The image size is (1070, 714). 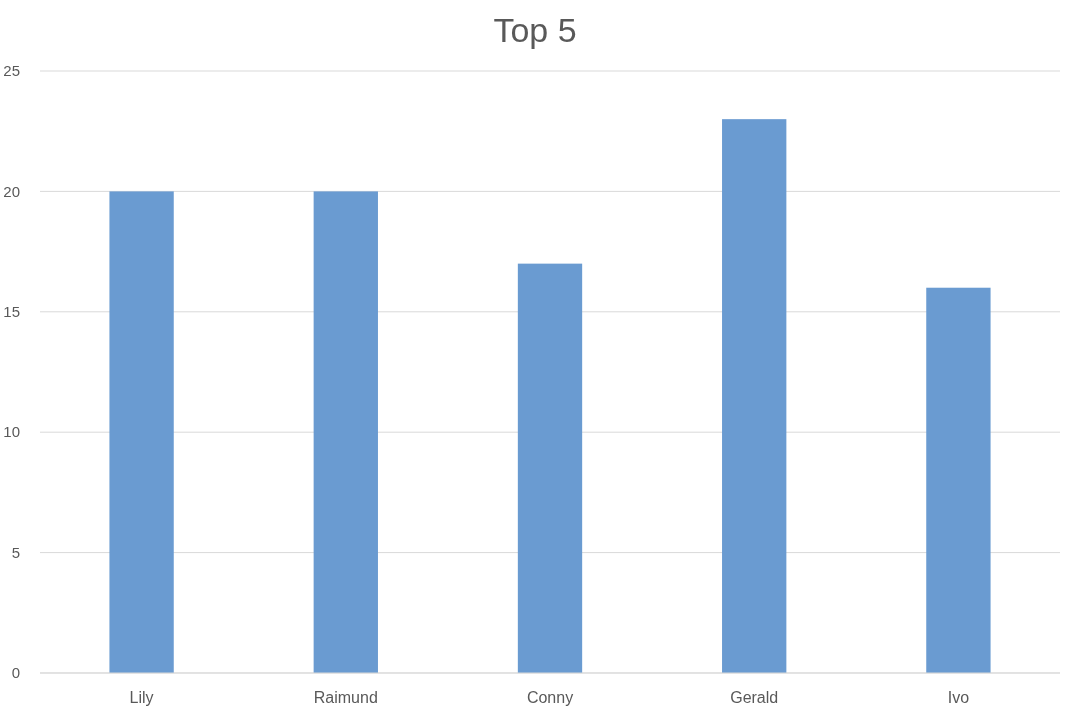 I want to click on y-tick-label: 10, so click(x=11, y=432).